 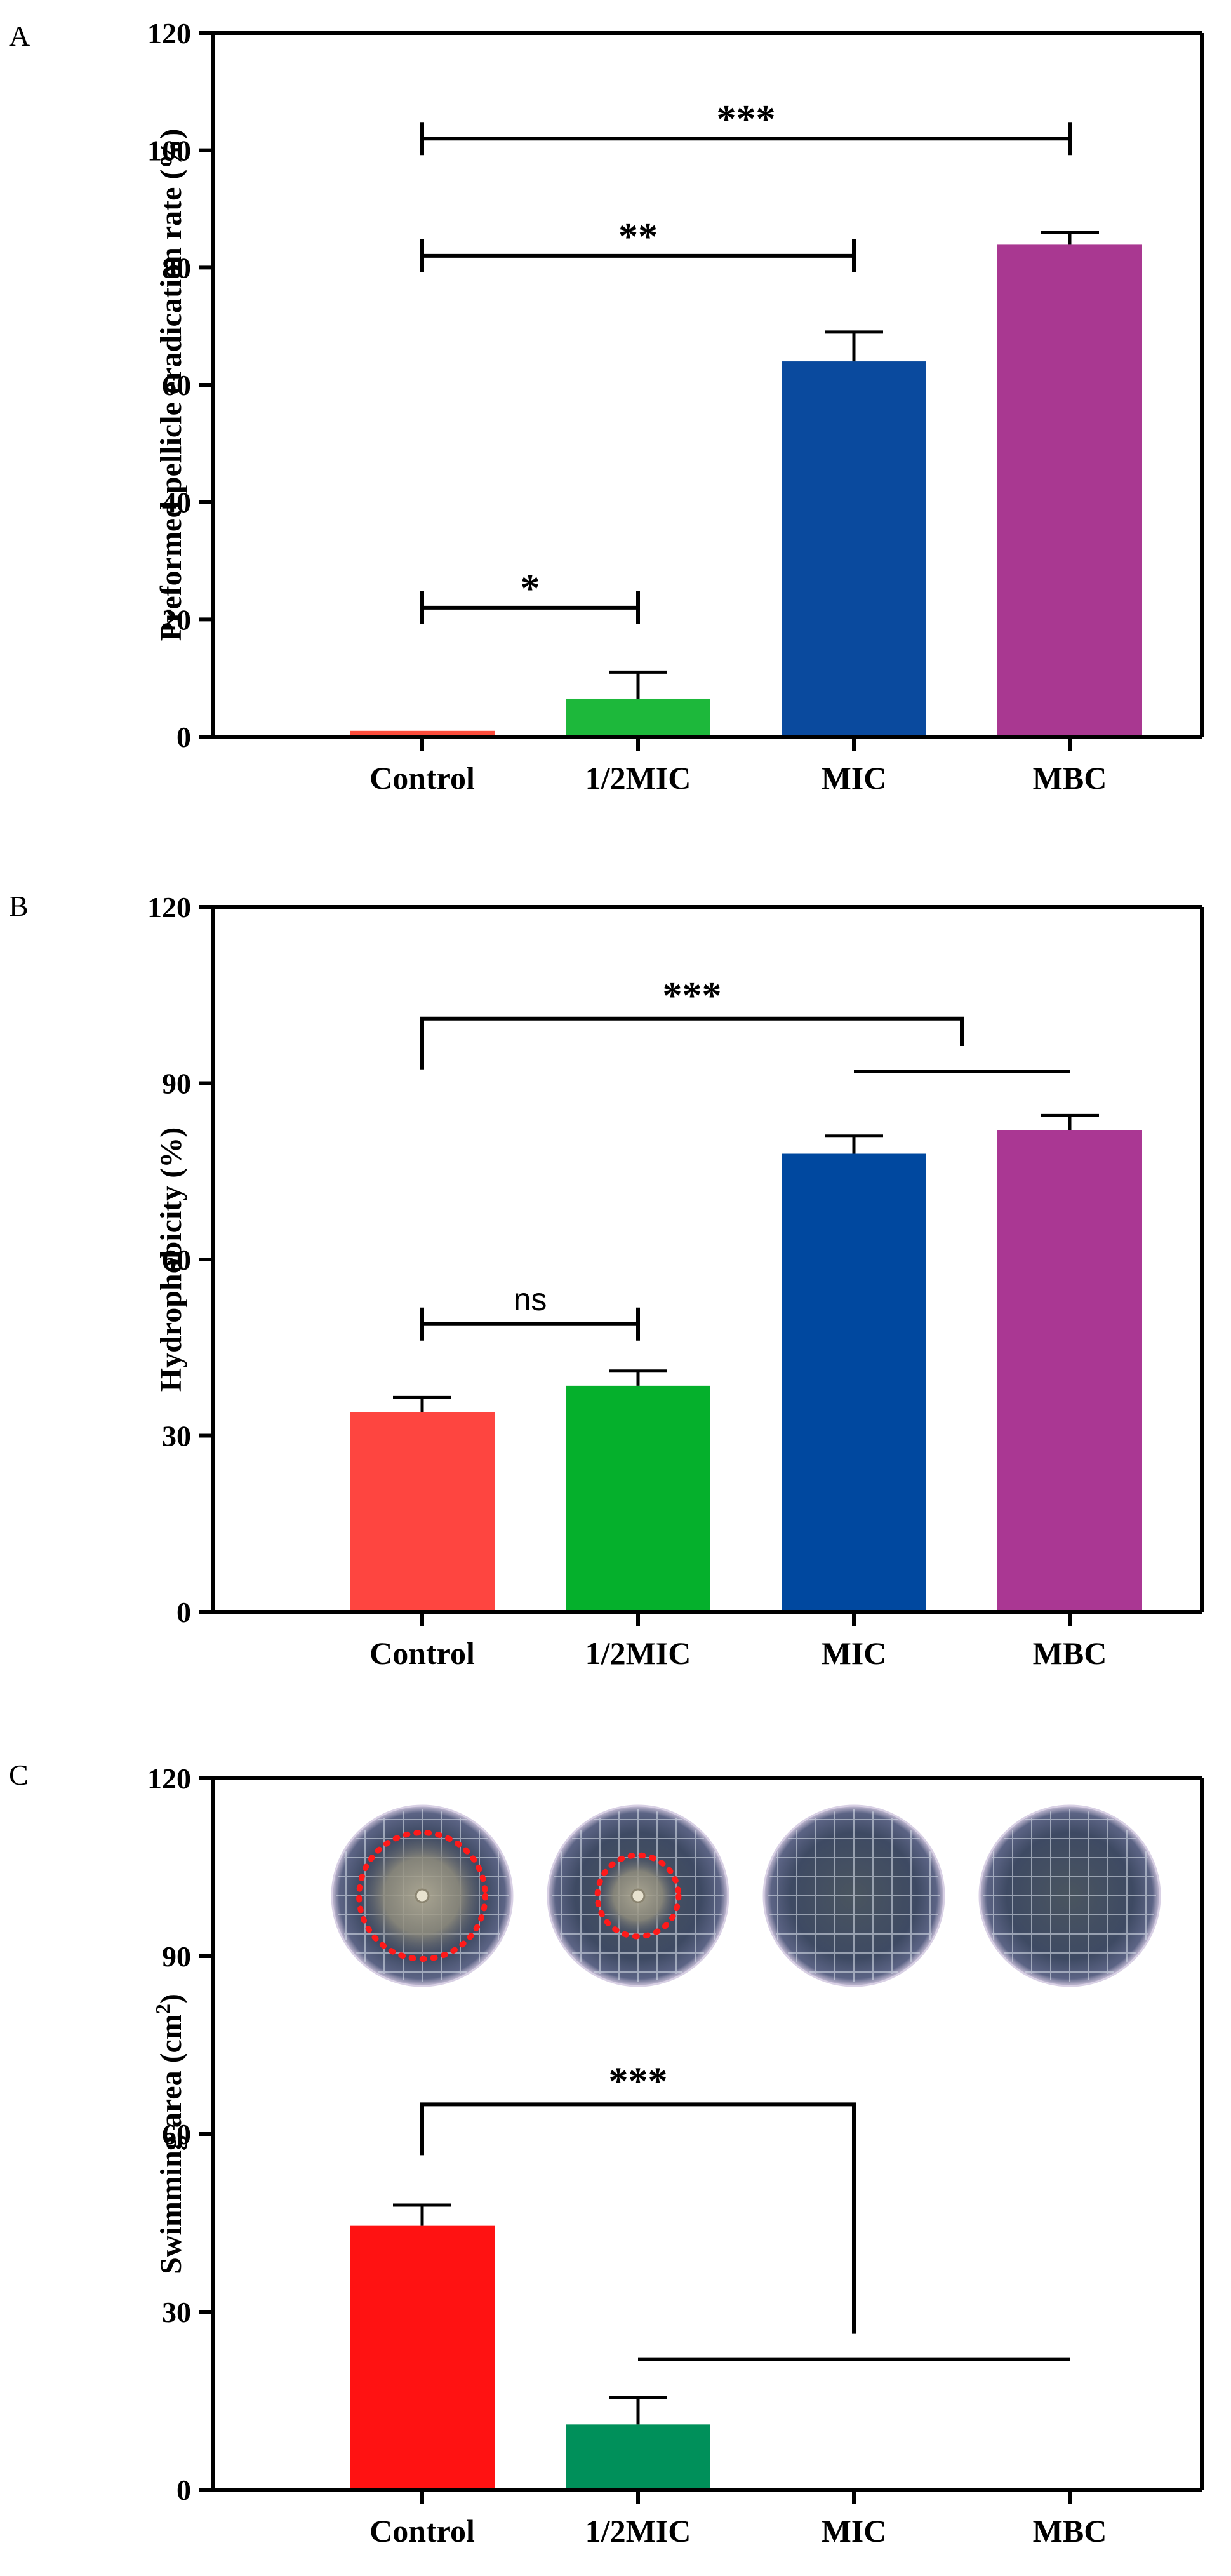 I want to click on significance-bracket: ns, so click(x=530, y=1311).